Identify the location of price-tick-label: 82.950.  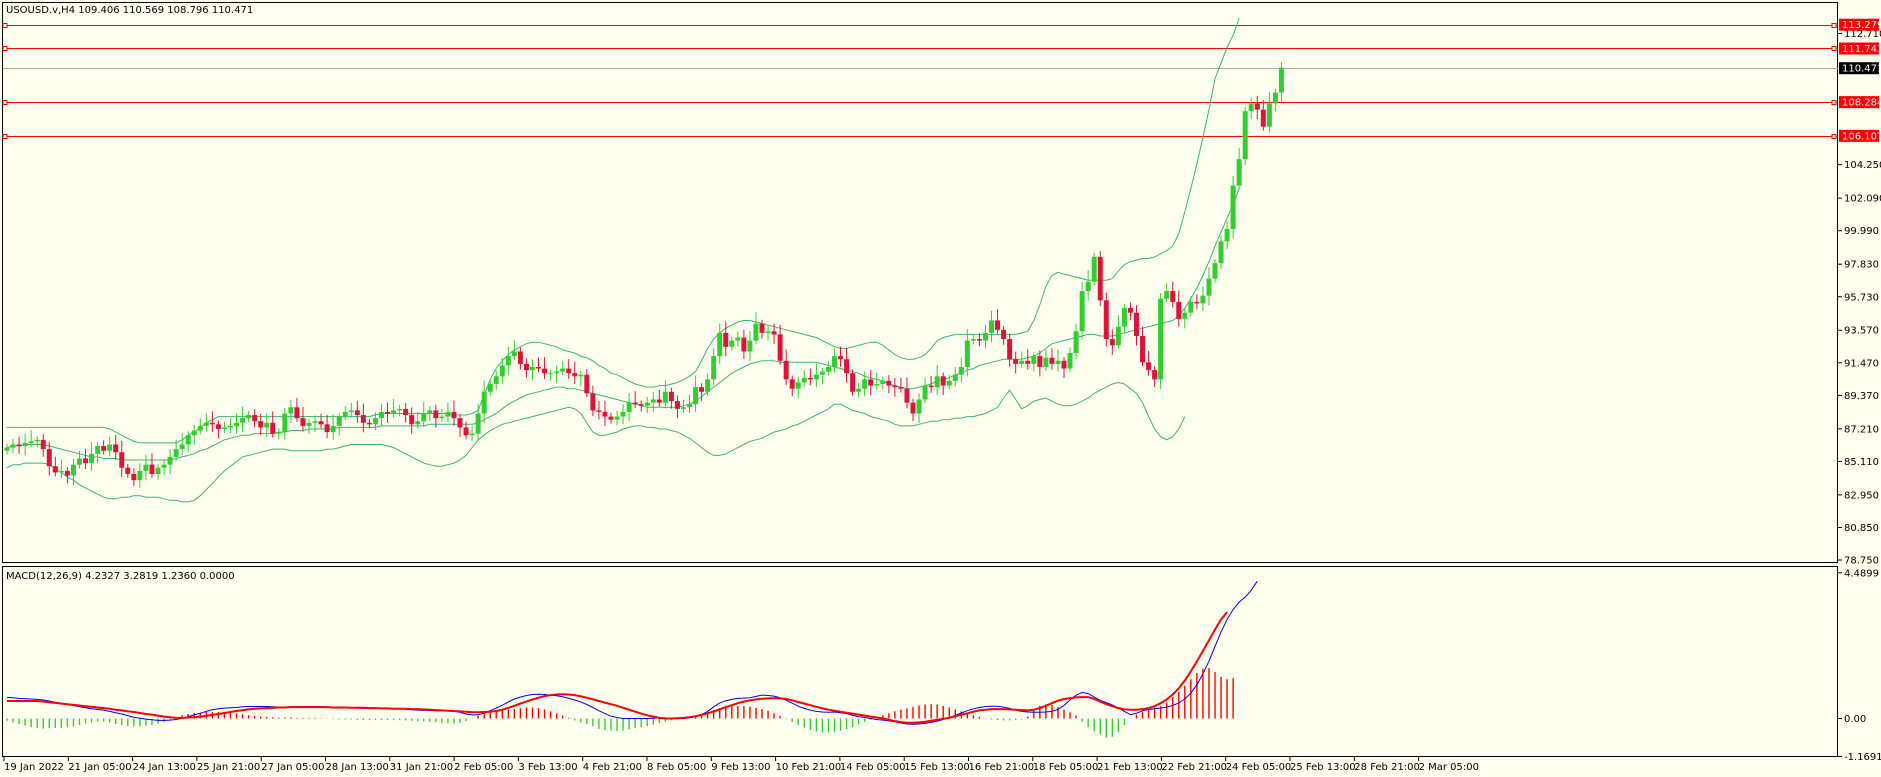
(1861, 495).